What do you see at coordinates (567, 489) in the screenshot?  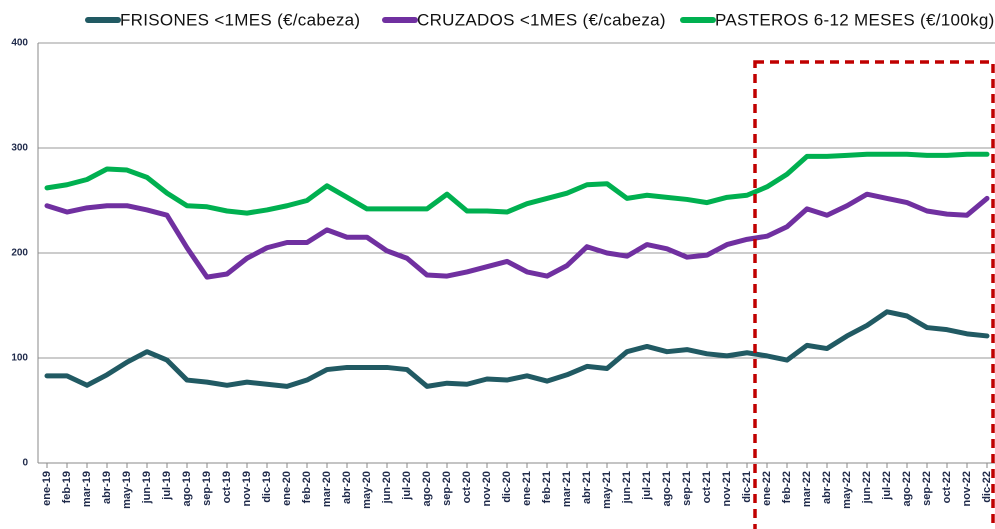 I see `x-tick-label: mar-21` at bounding box center [567, 489].